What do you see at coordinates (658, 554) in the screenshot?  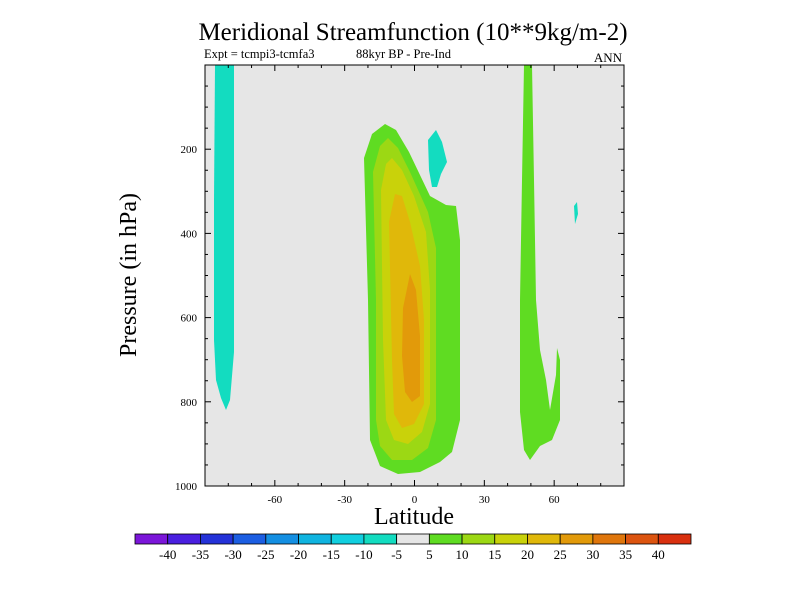 I see `colorbar-label: 40` at bounding box center [658, 554].